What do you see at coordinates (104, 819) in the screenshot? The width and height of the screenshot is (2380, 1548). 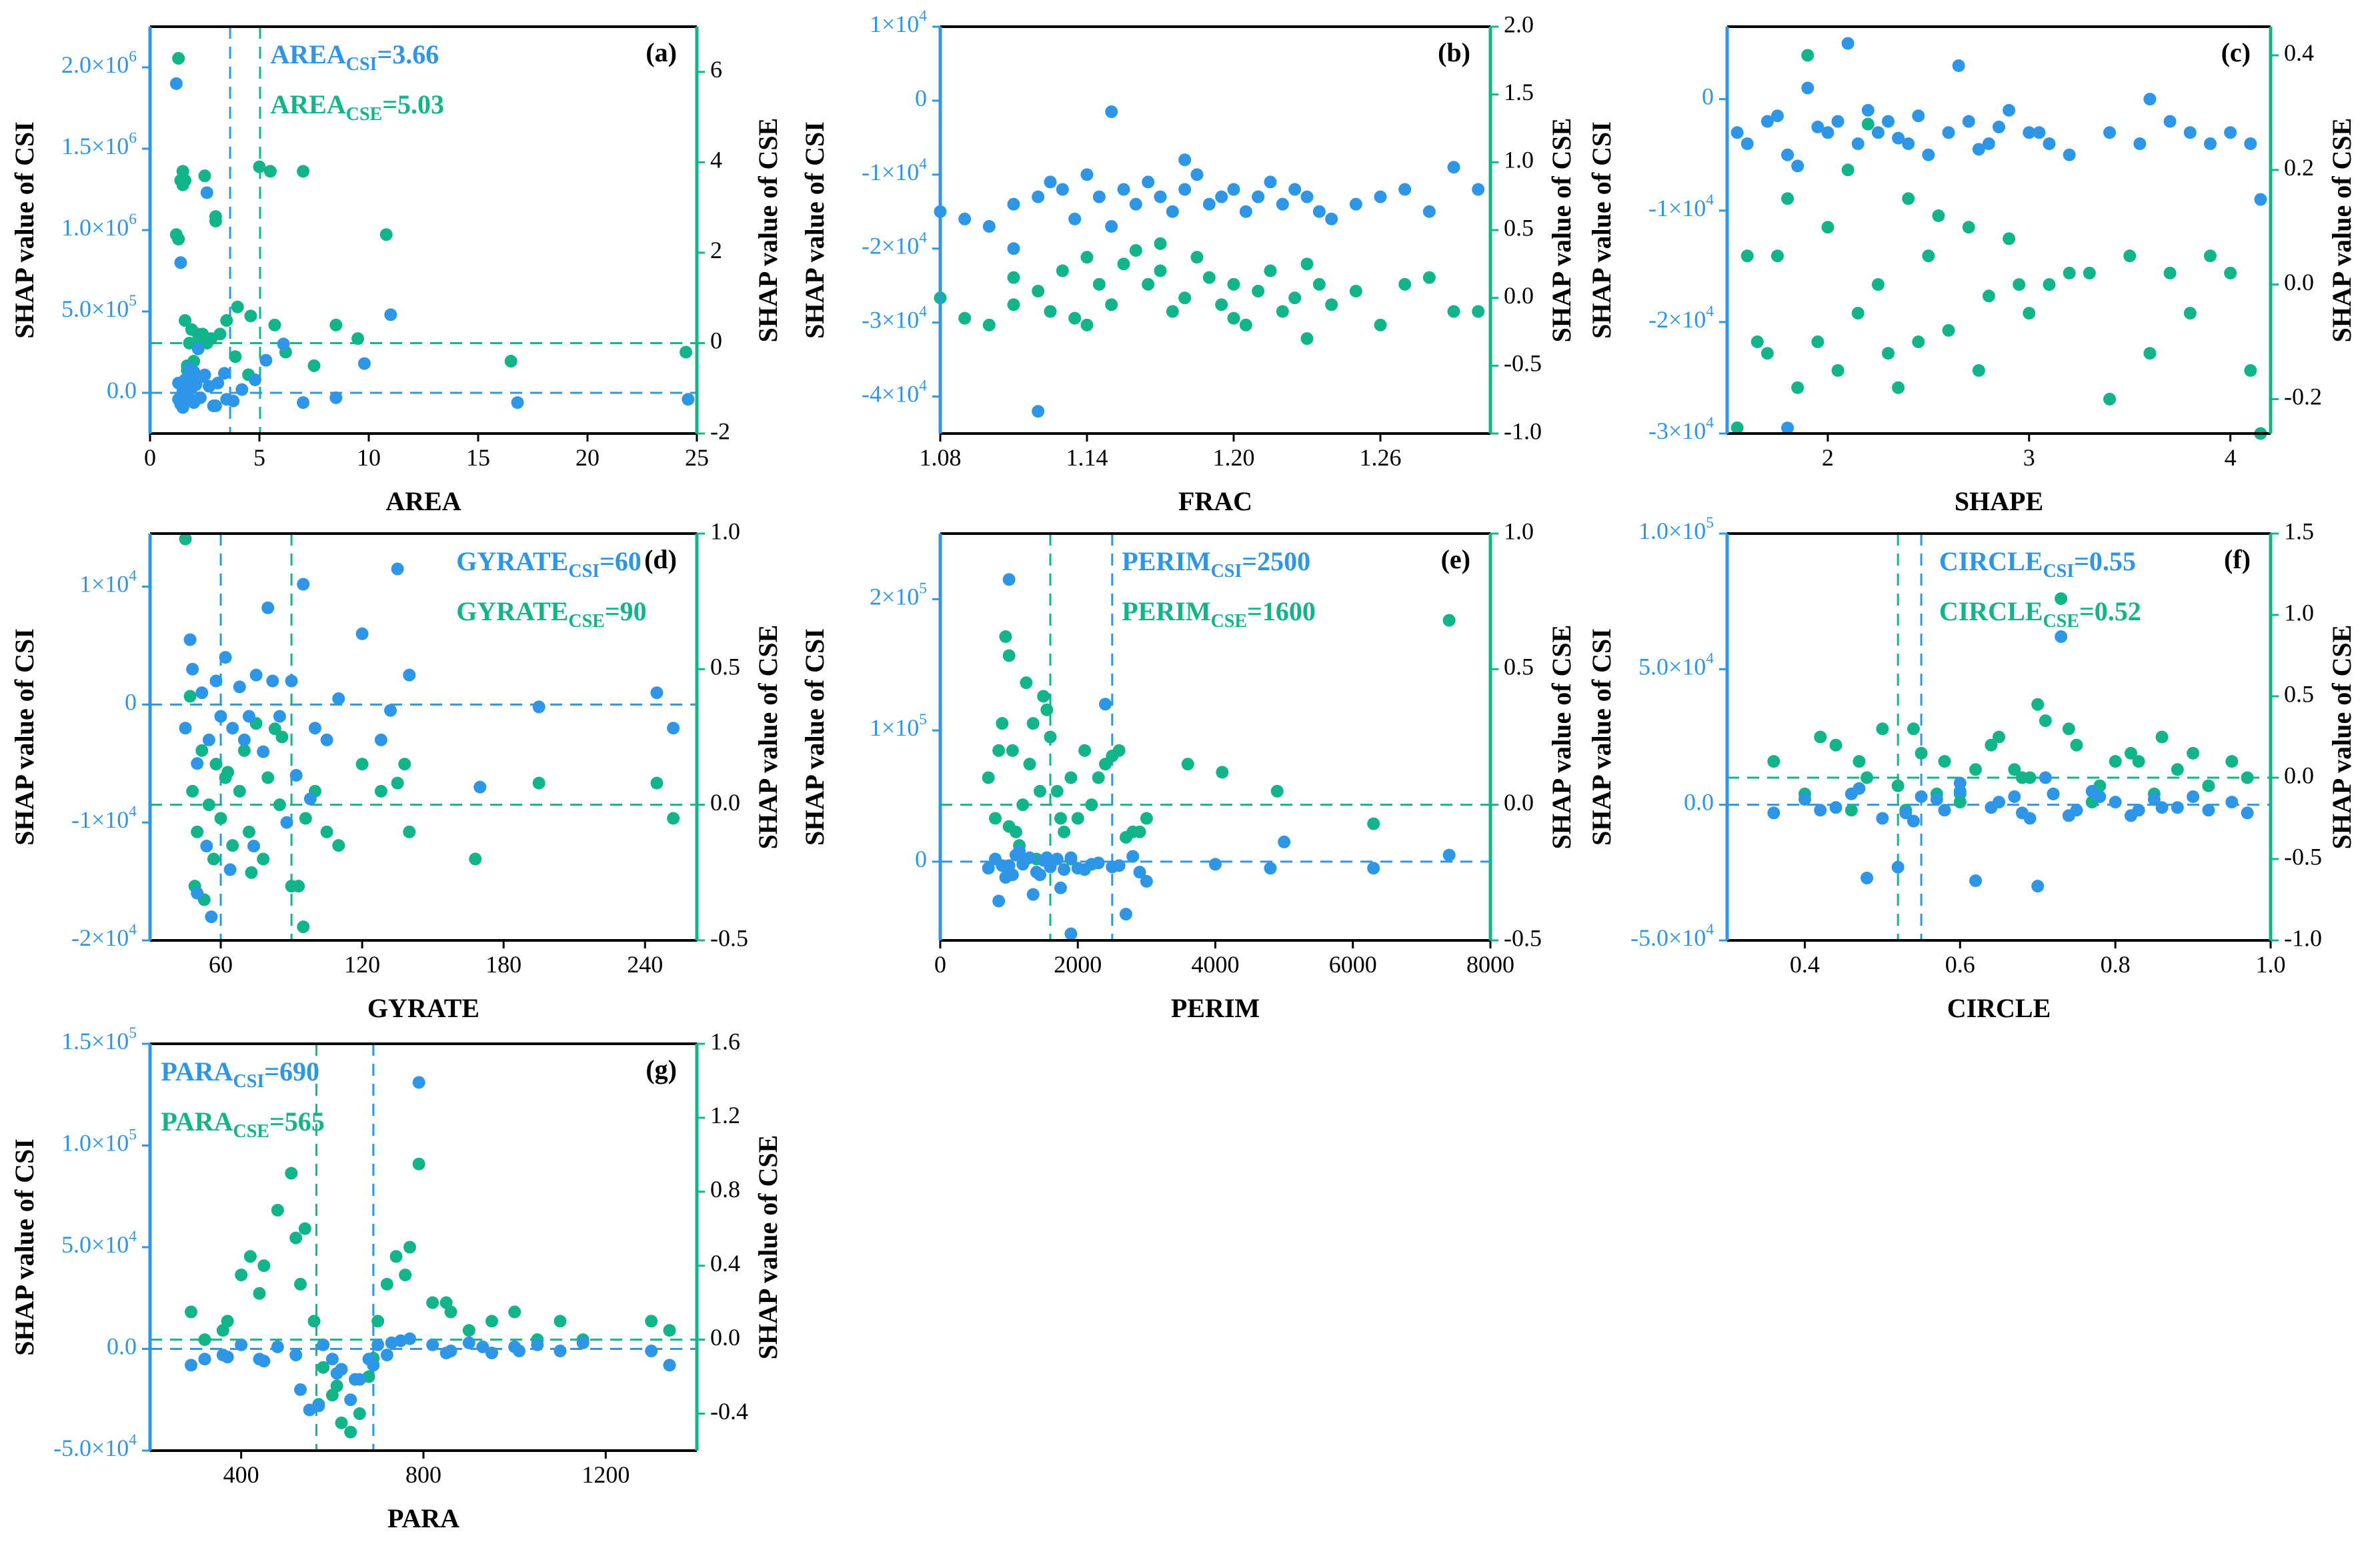 I see `y-left-tick-label: -1×10⁴` at bounding box center [104, 819].